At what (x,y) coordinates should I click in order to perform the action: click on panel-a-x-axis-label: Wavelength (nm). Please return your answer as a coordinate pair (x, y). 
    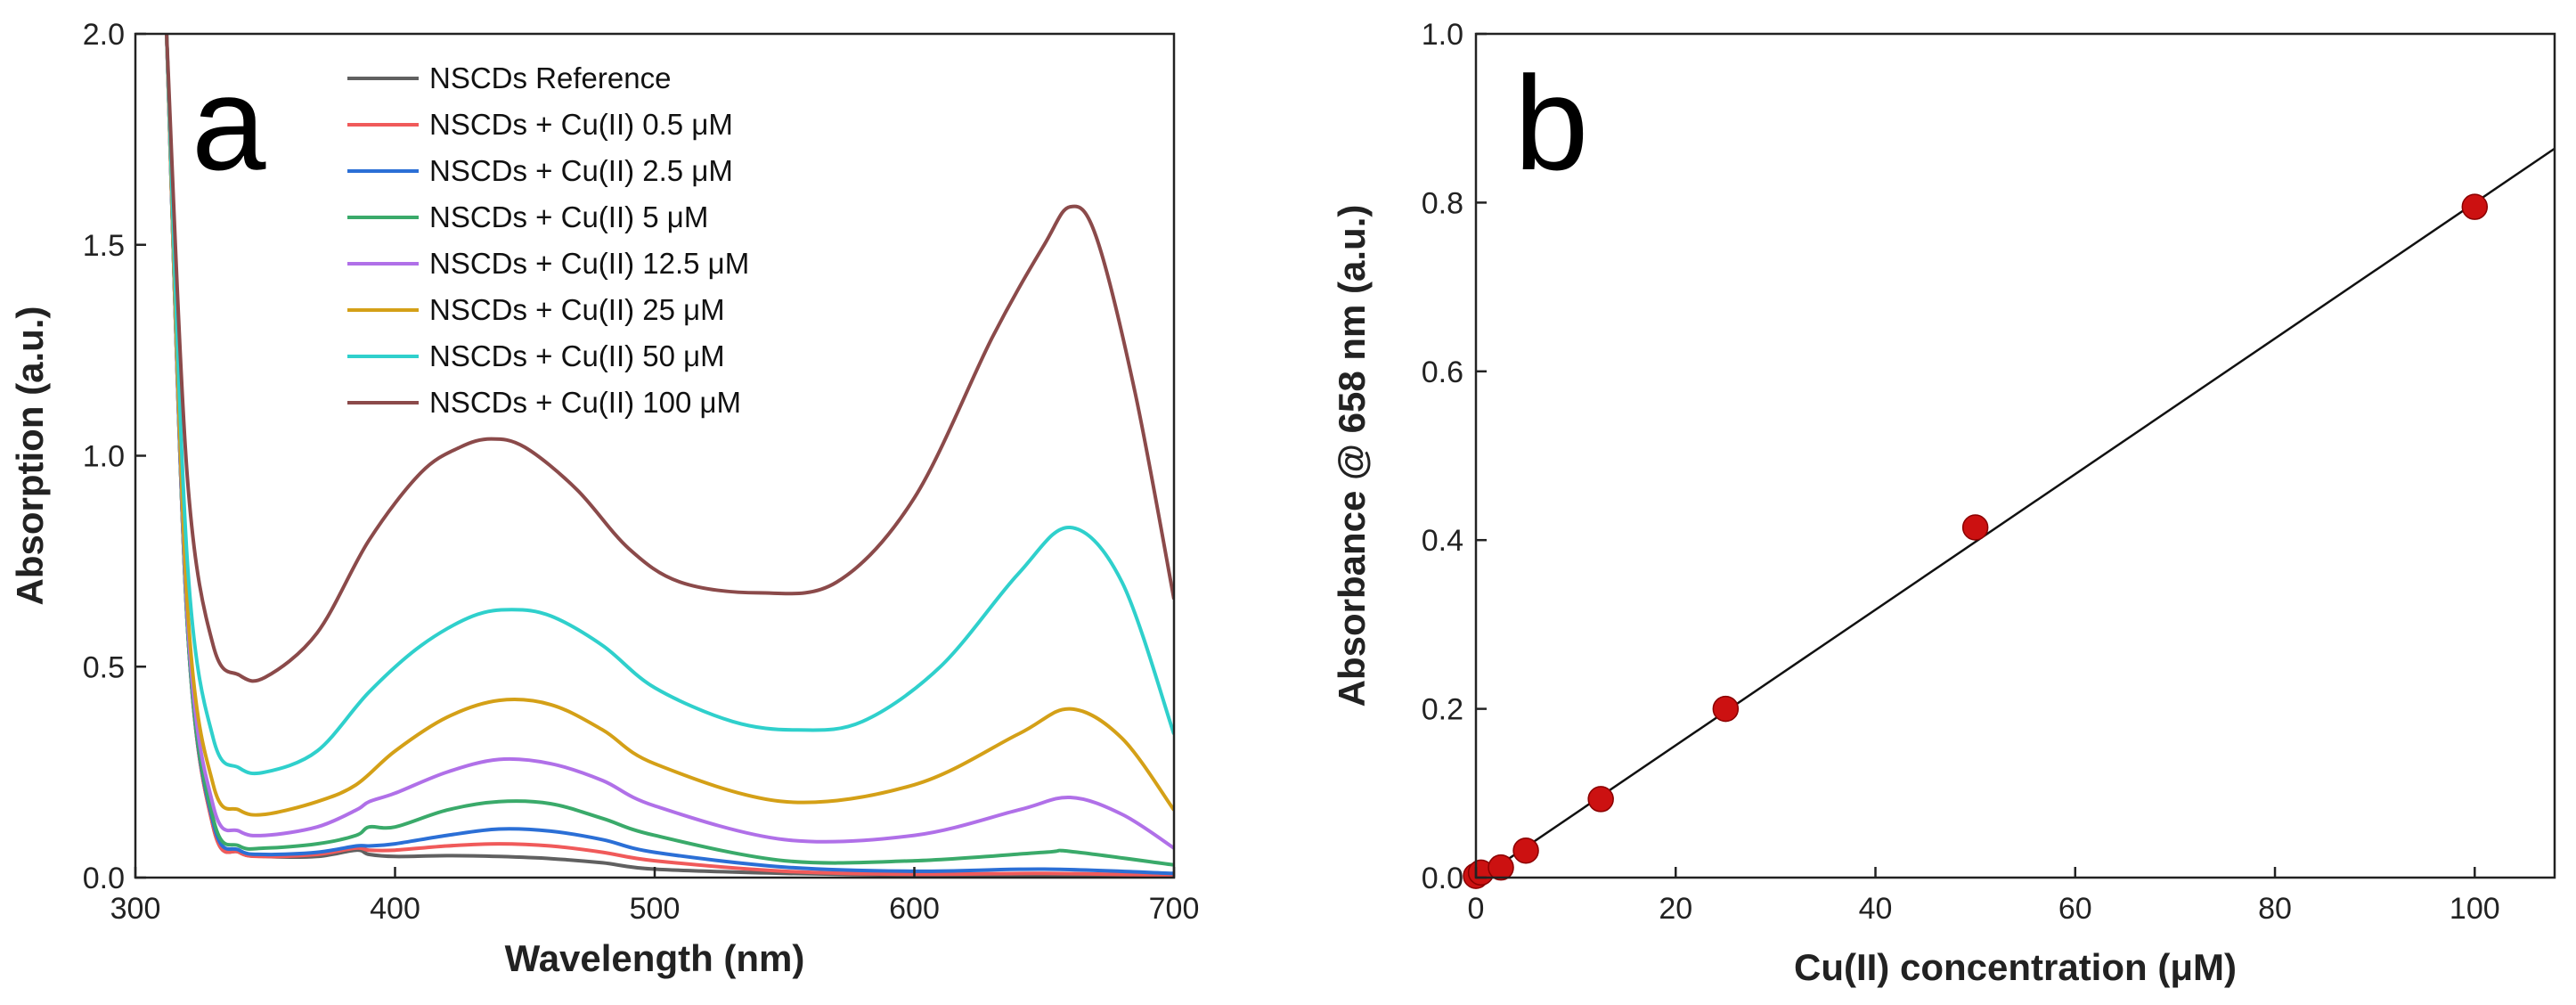
    Looking at the image, I should click on (655, 958).